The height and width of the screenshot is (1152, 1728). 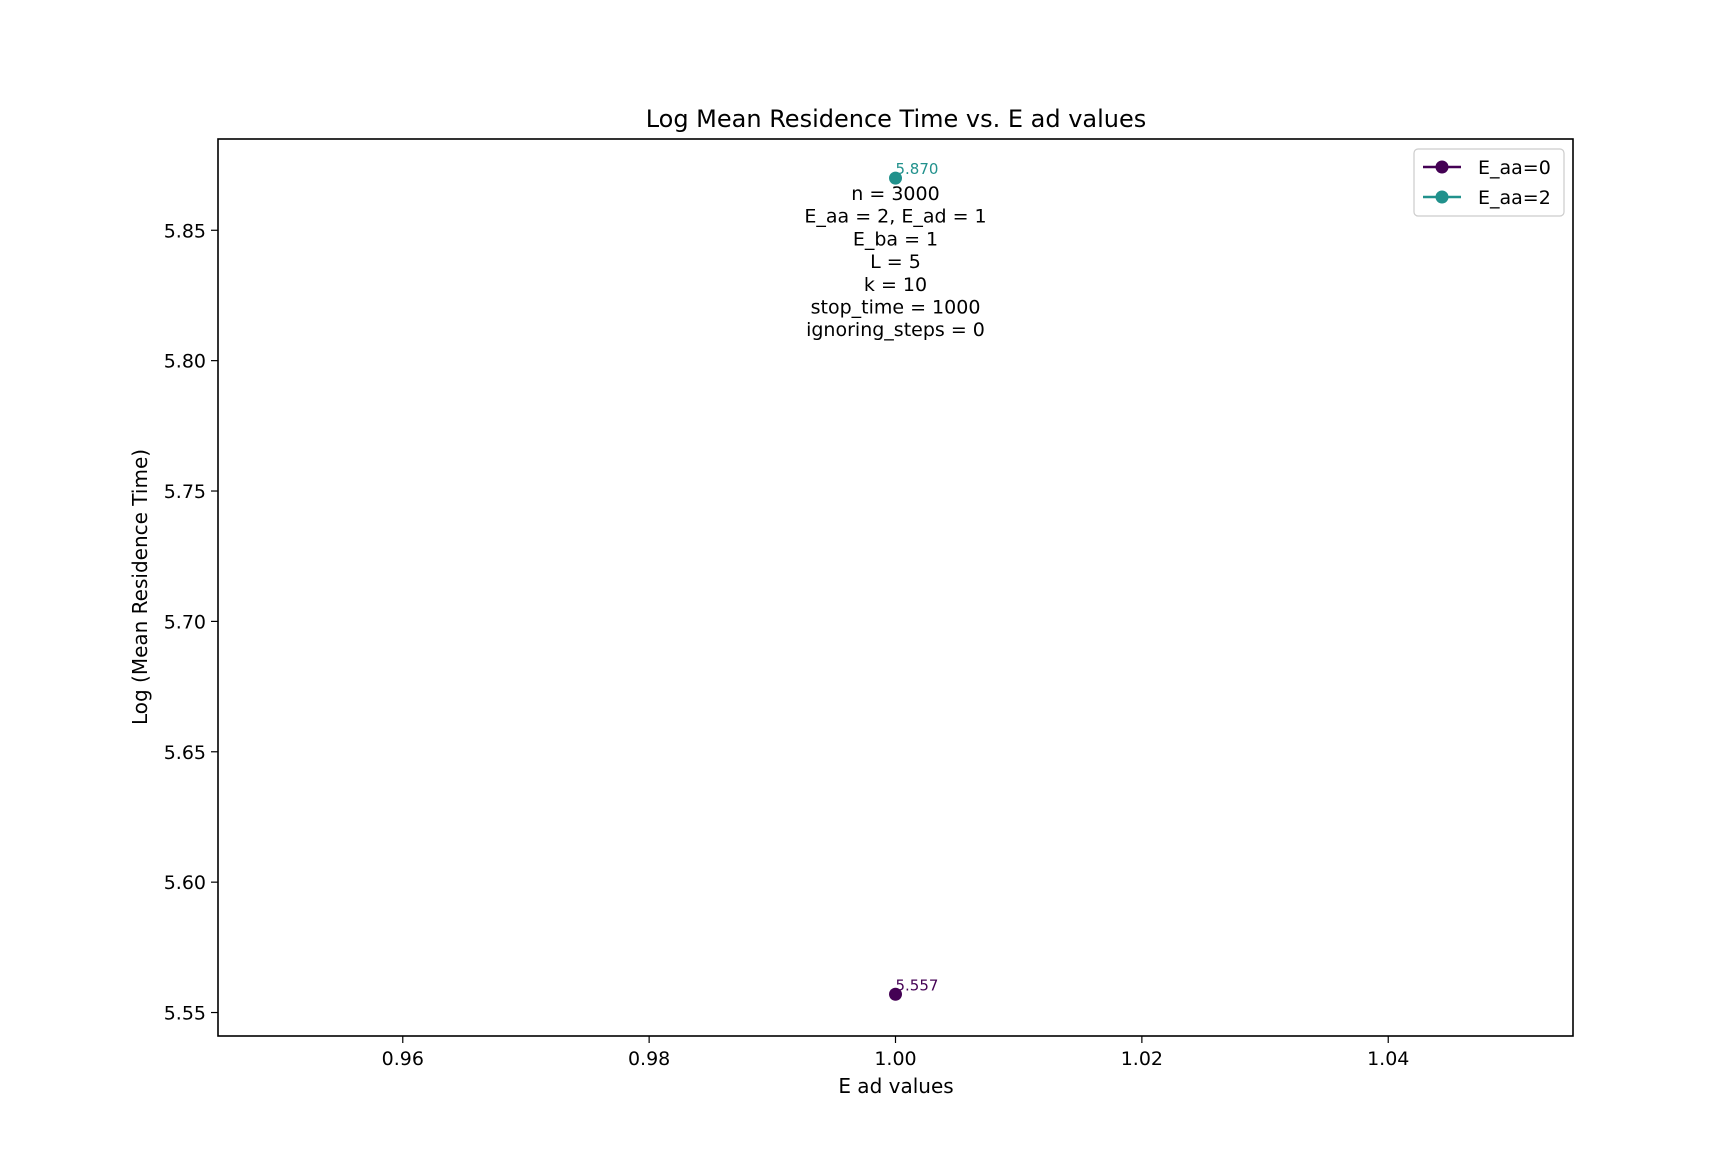 I want to click on x-tick-label: 1.00, so click(x=895, y=1059).